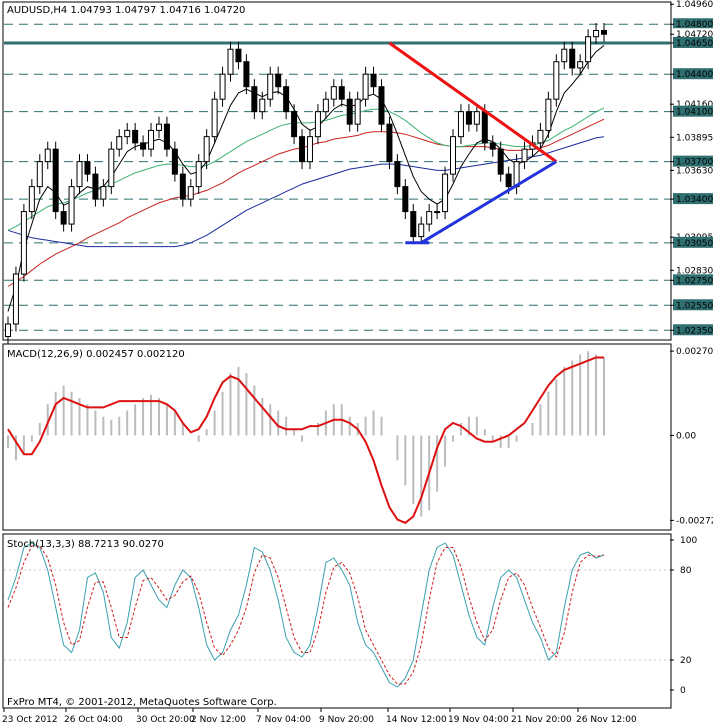  I want to click on stoch-tick-label: 20, so click(686, 661).